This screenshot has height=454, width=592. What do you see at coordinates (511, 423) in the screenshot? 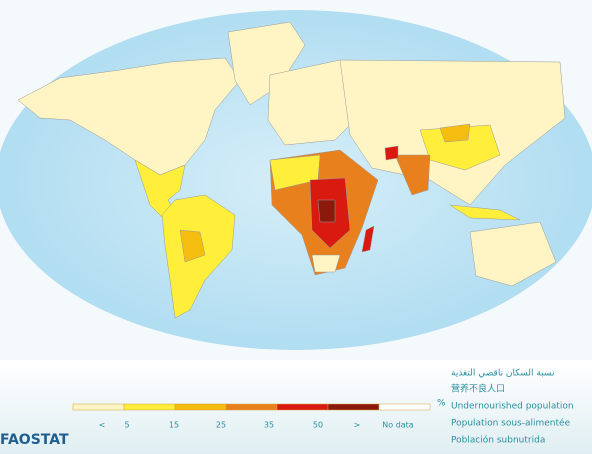
I see `legend-title: Population sous-alimentée` at bounding box center [511, 423].